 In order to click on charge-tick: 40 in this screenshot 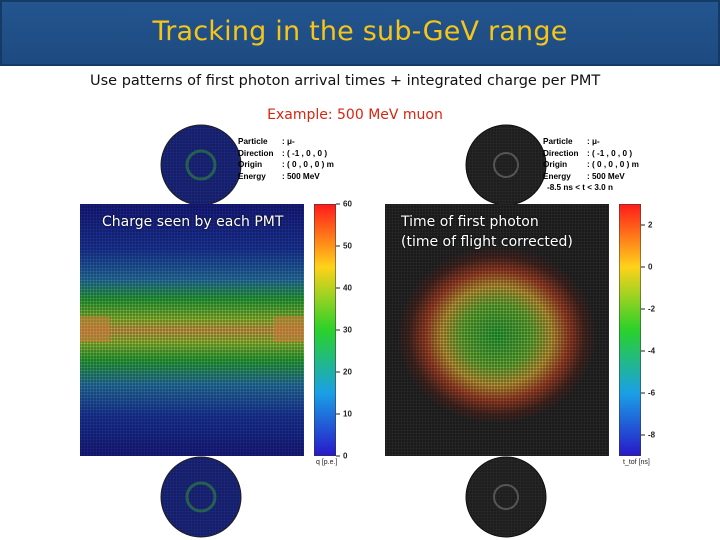, I will do `click(350, 288)`.